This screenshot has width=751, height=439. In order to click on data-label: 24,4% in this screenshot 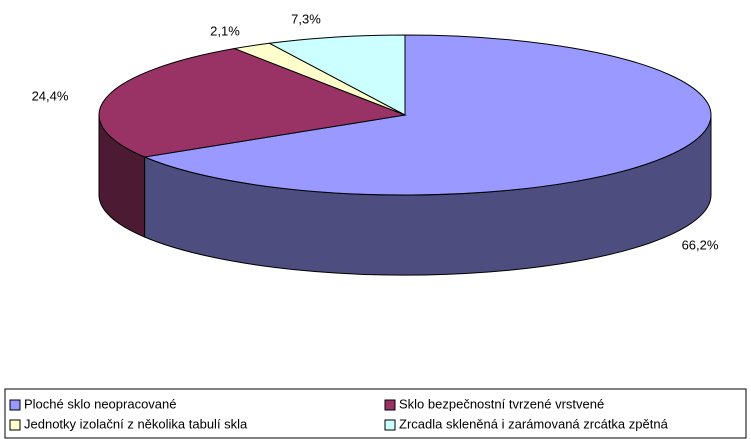, I will do `click(50, 95)`.